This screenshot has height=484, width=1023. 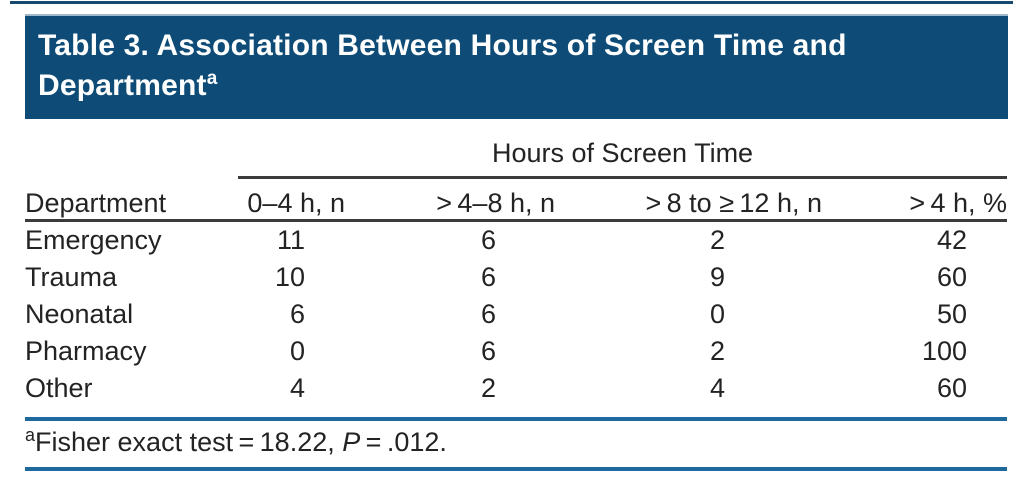 I want to click on table-row: Pharmacy 0 6 2 100, so click(x=516, y=351).